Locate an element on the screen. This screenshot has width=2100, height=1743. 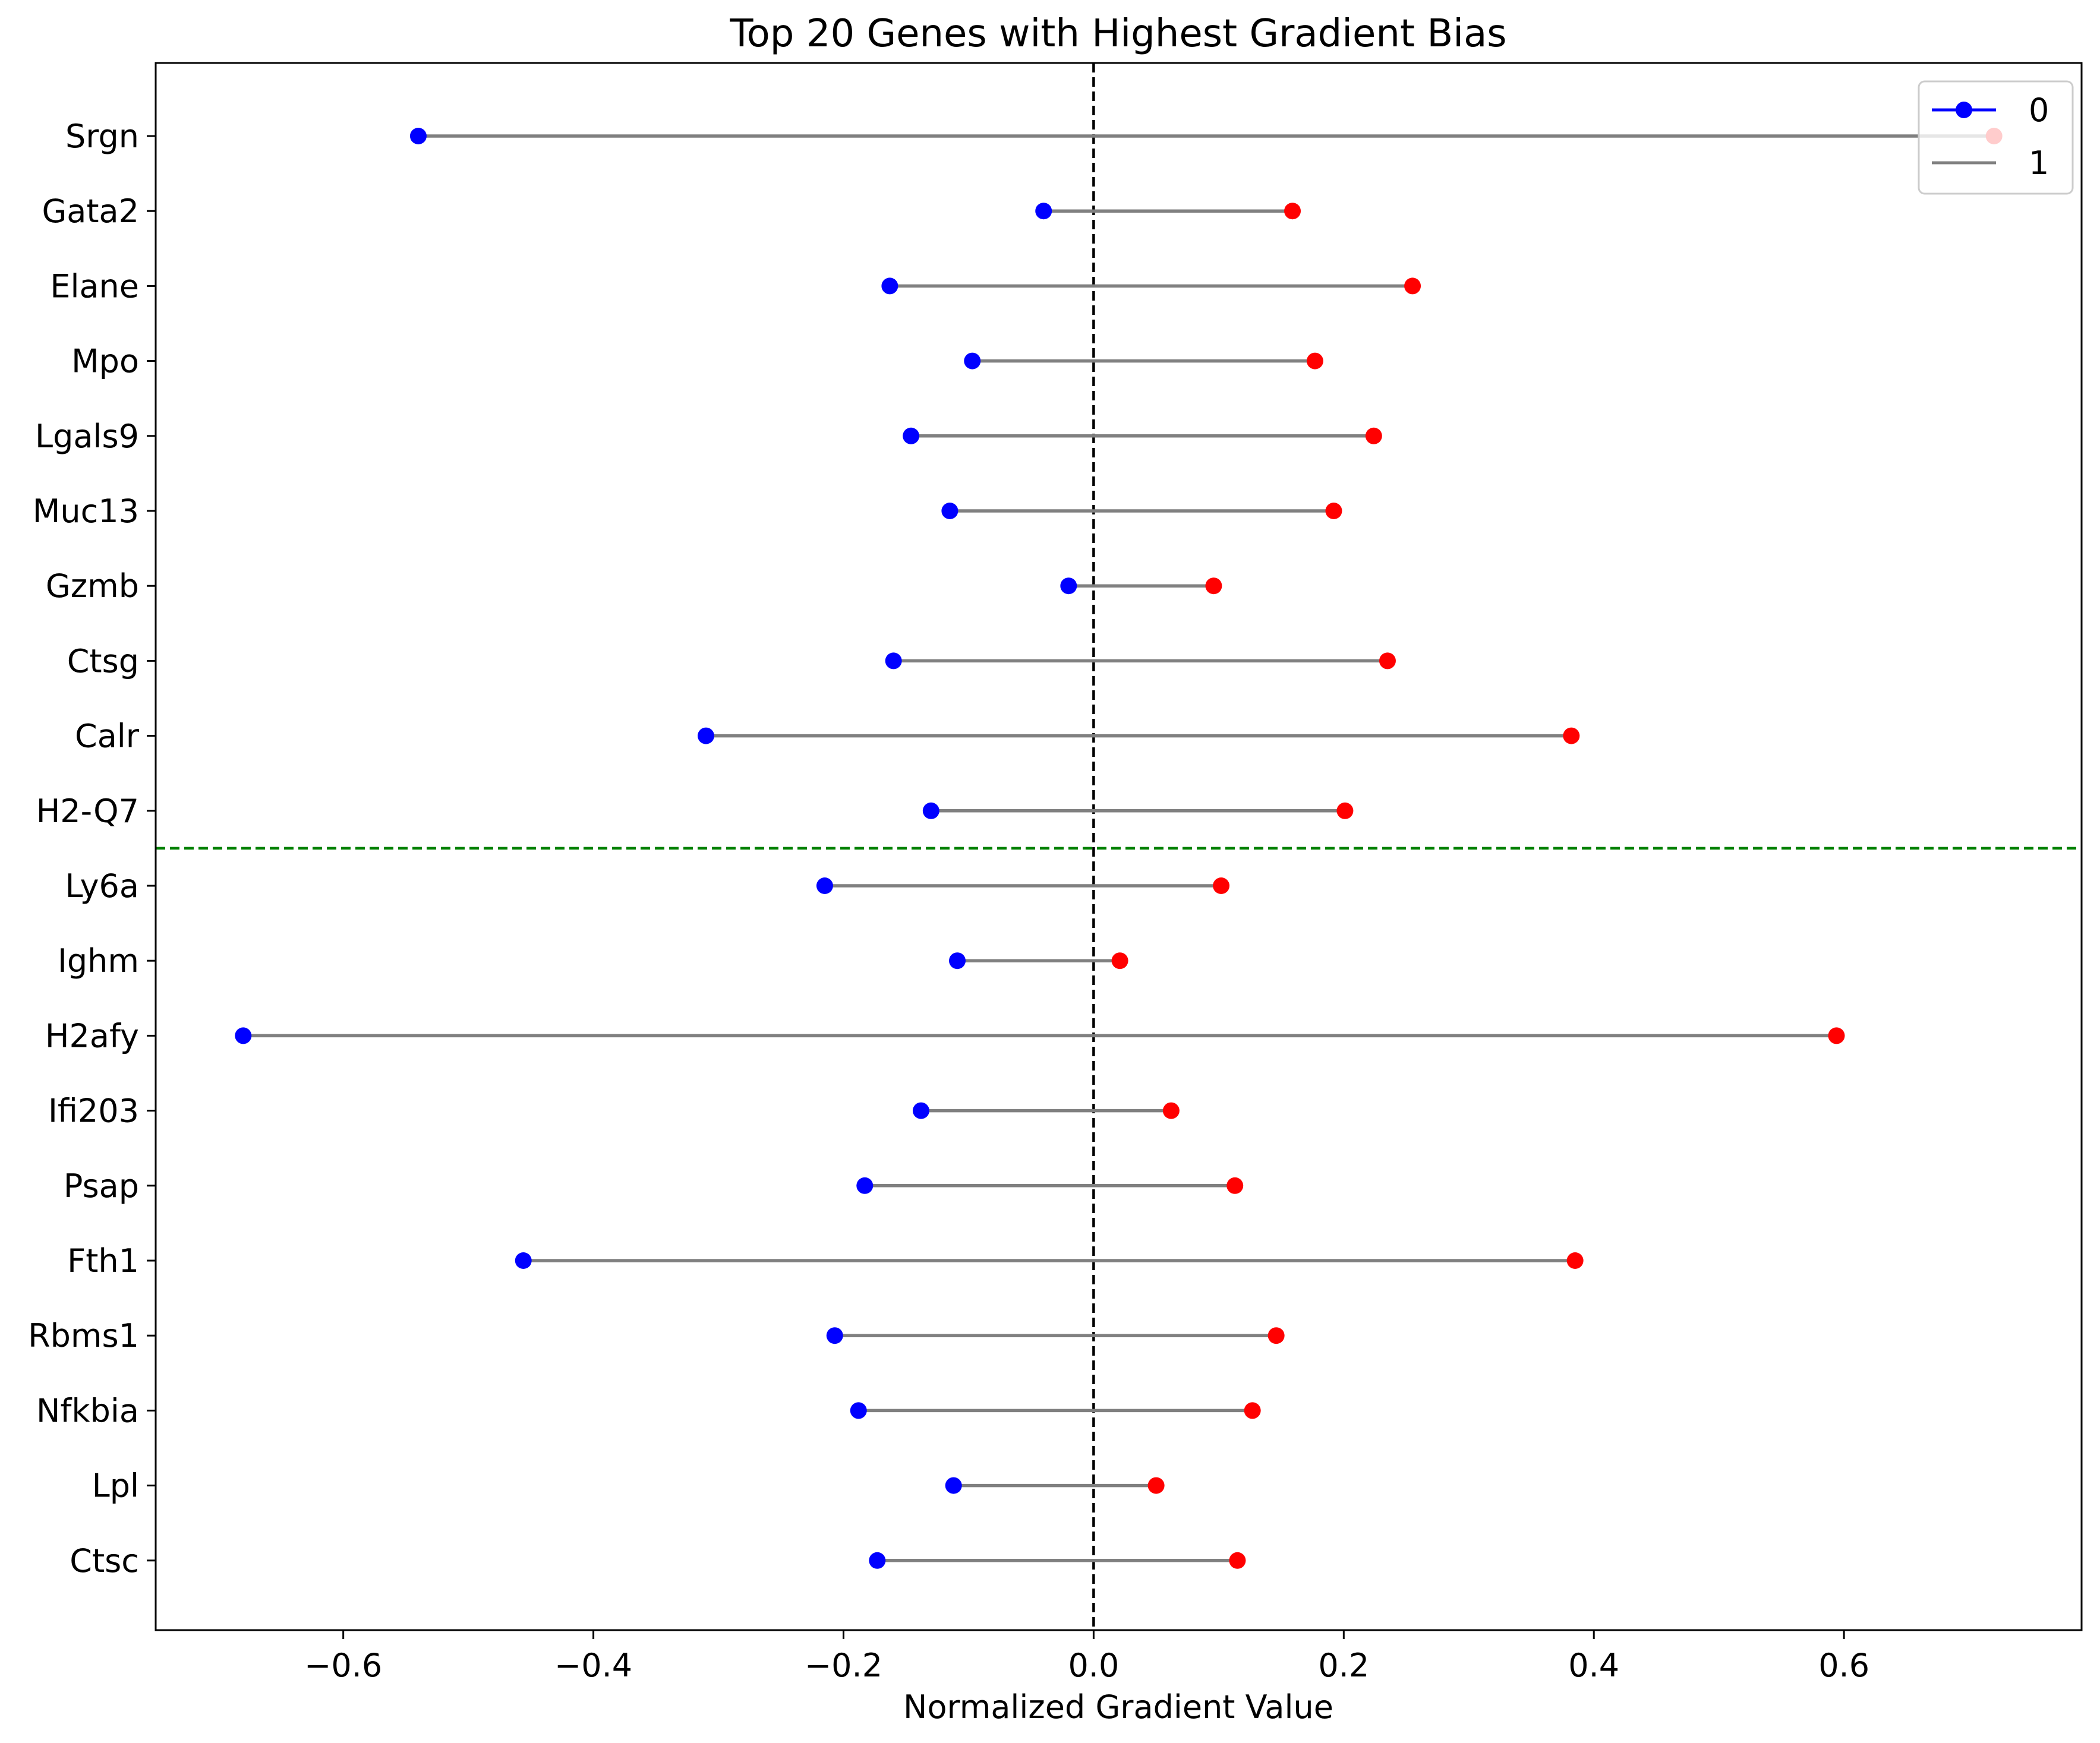
point-high-muc13 is located at coordinates (1333, 511).